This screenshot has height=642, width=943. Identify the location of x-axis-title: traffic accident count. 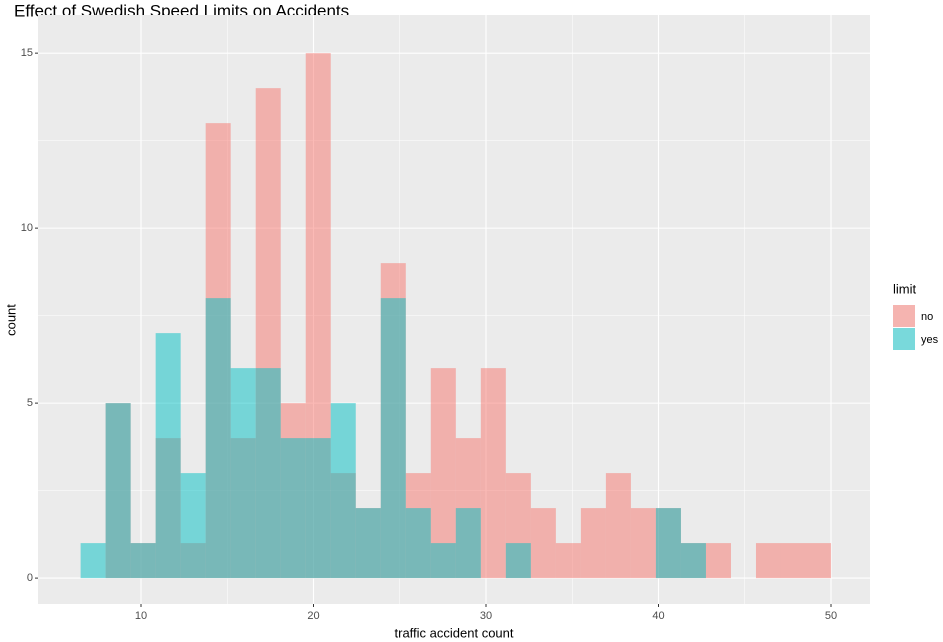
(454, 632).